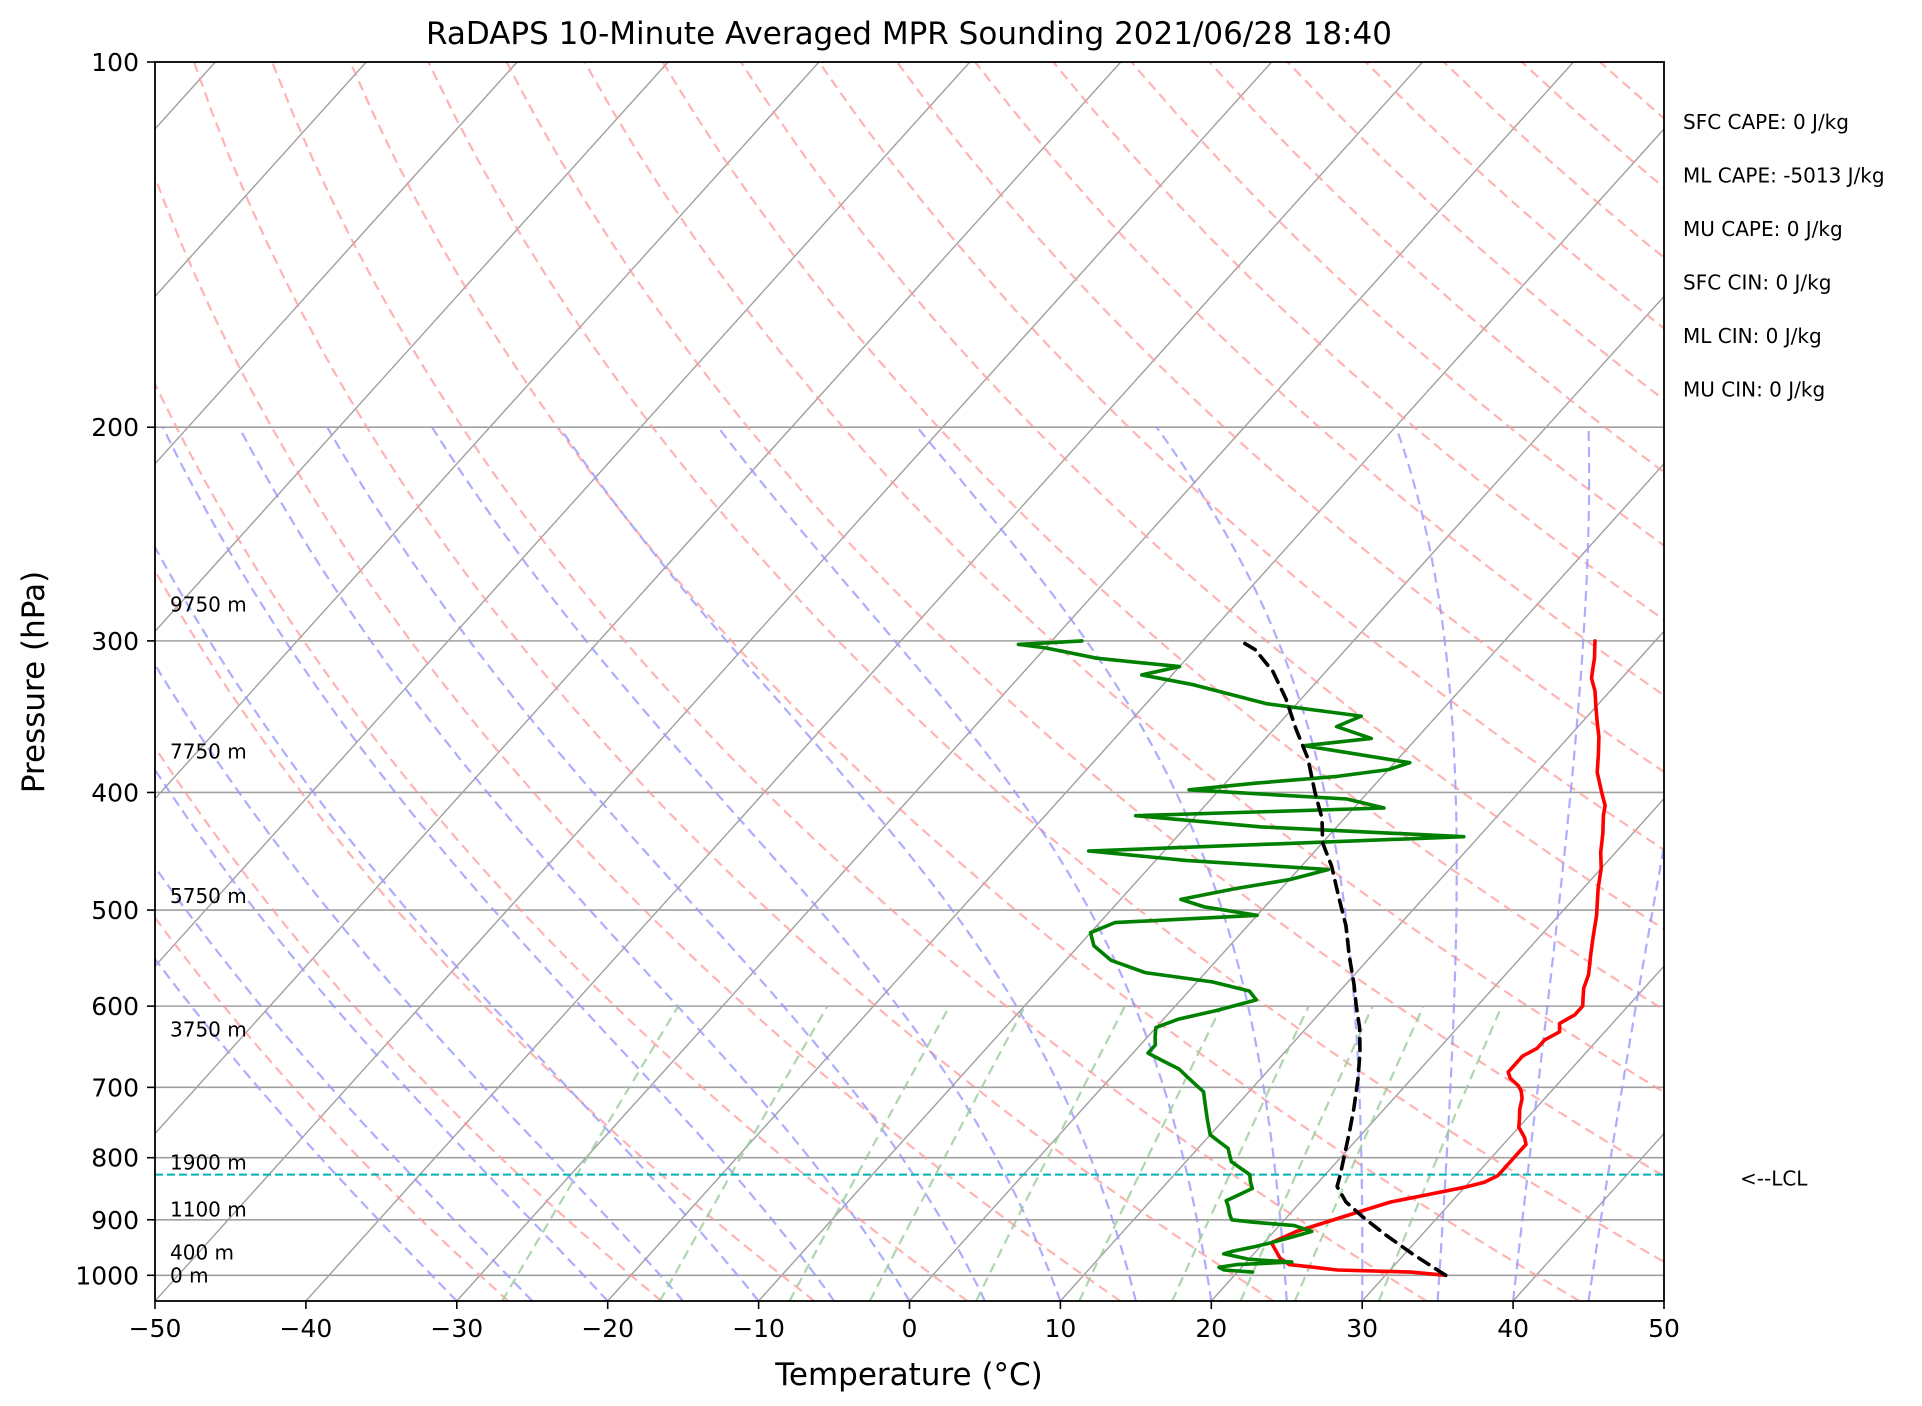 This screenshot has width=1922, height=1406. What do you see at coordinates (115, 641) in the screenshot?
I see `y-tick-label: 300` at bounding box center [115, 641].